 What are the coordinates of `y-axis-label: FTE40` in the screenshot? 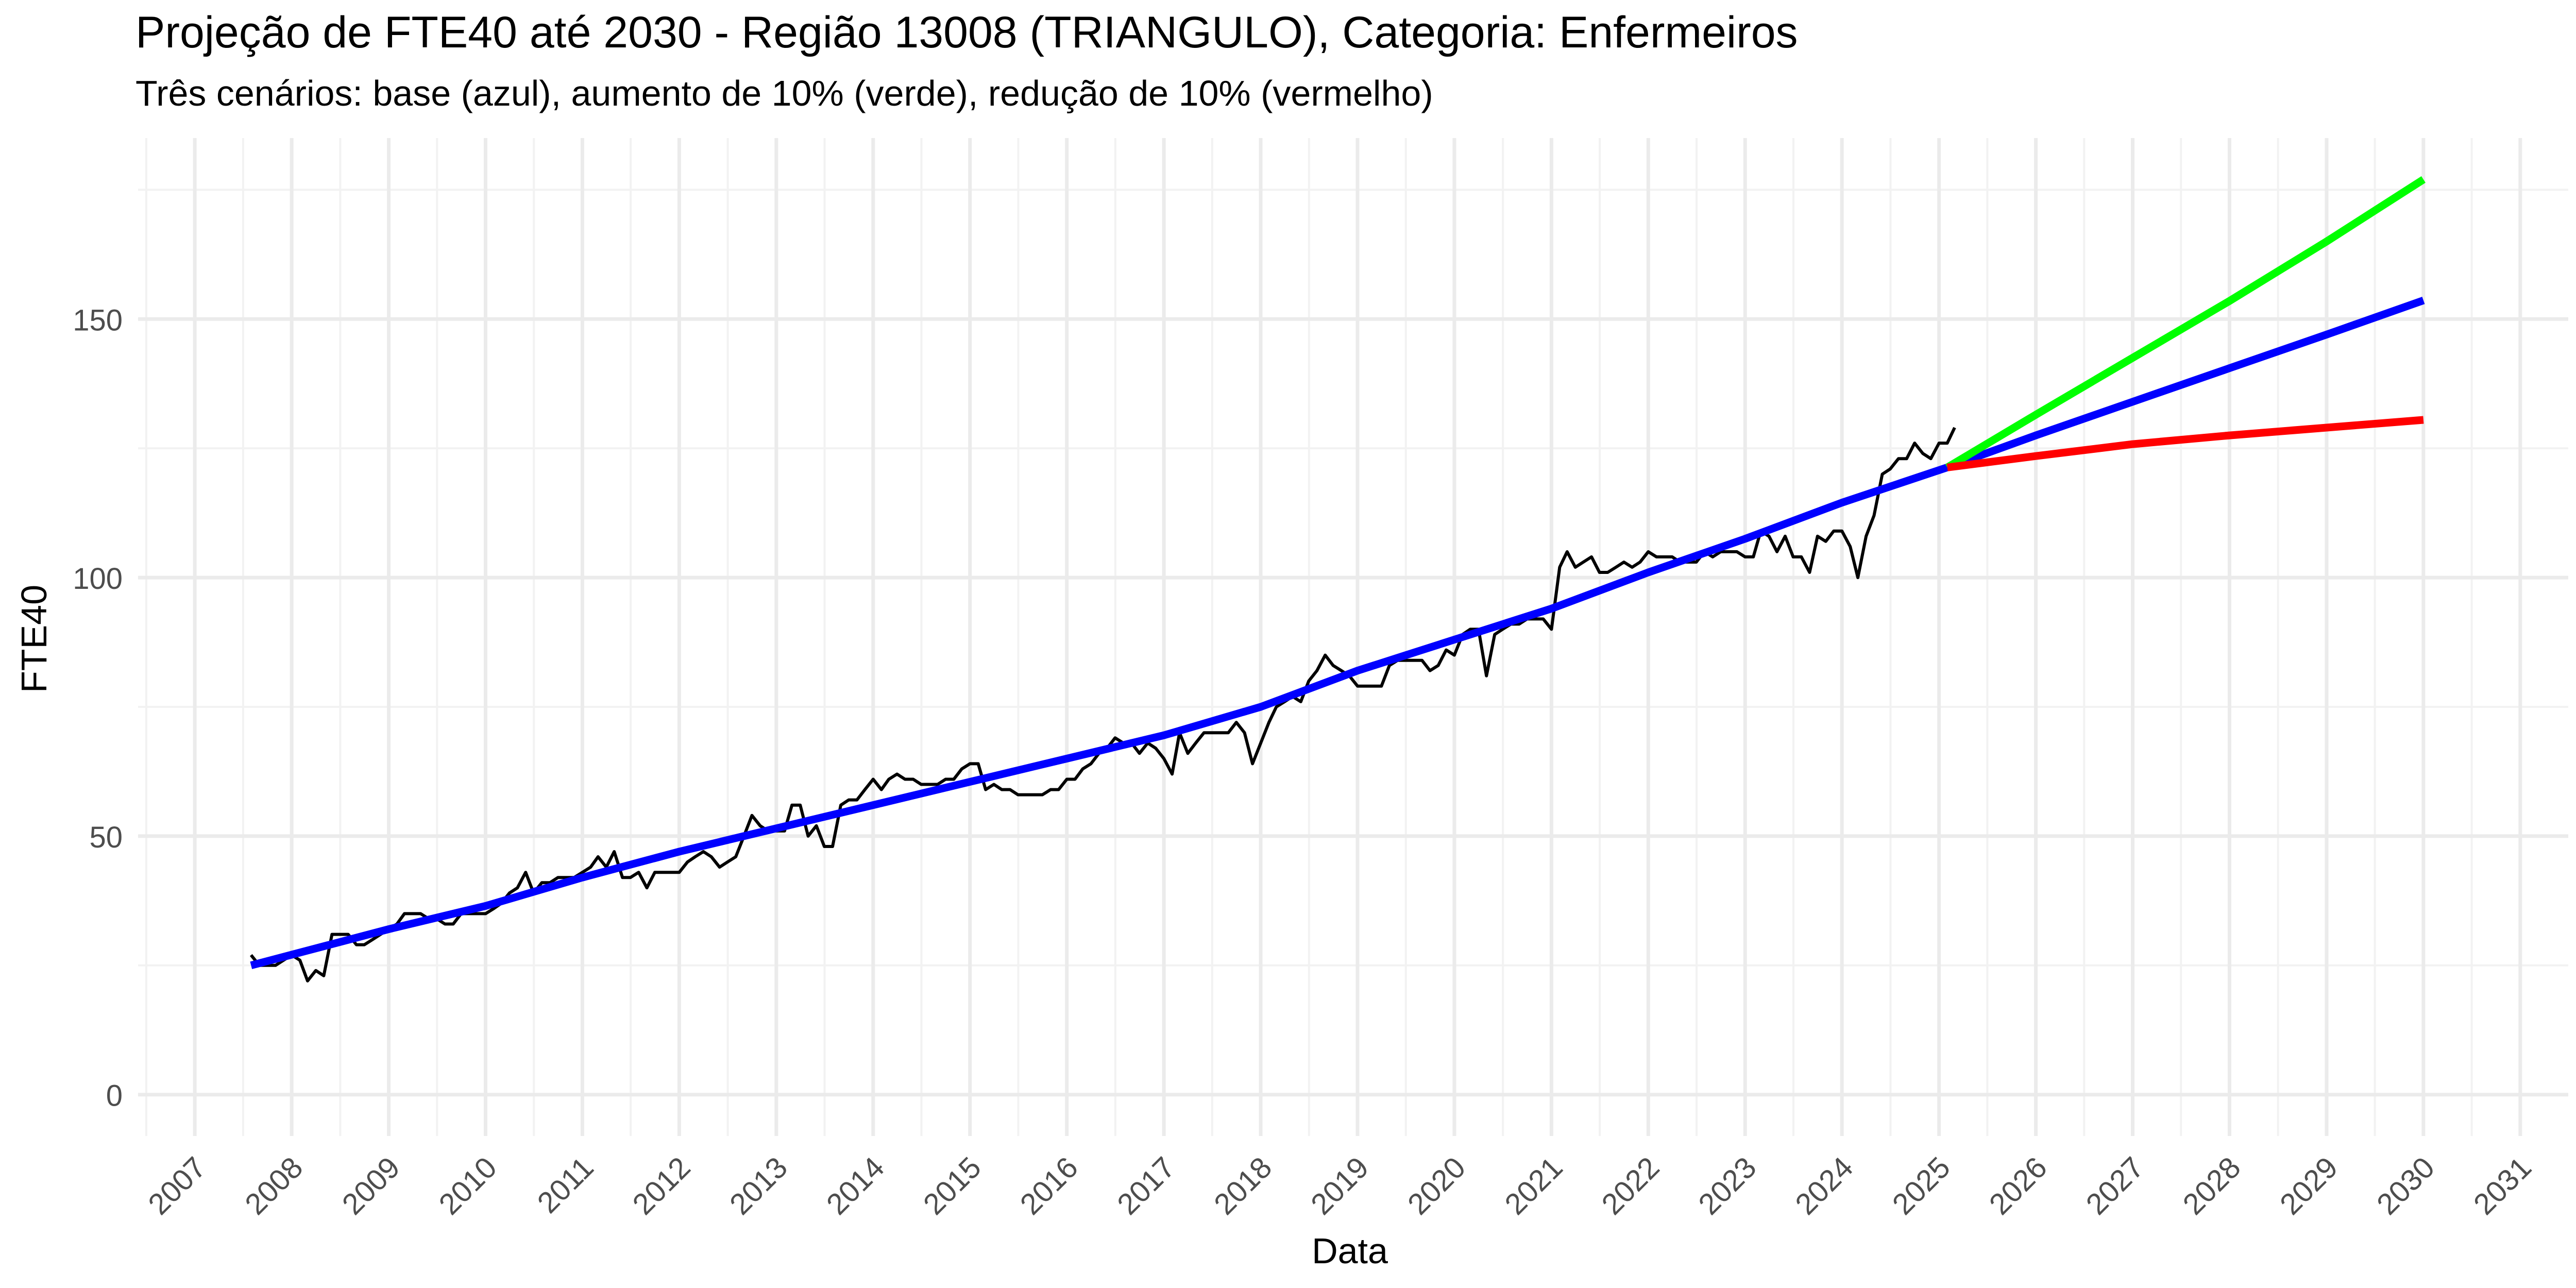 It's located at (34, 639).